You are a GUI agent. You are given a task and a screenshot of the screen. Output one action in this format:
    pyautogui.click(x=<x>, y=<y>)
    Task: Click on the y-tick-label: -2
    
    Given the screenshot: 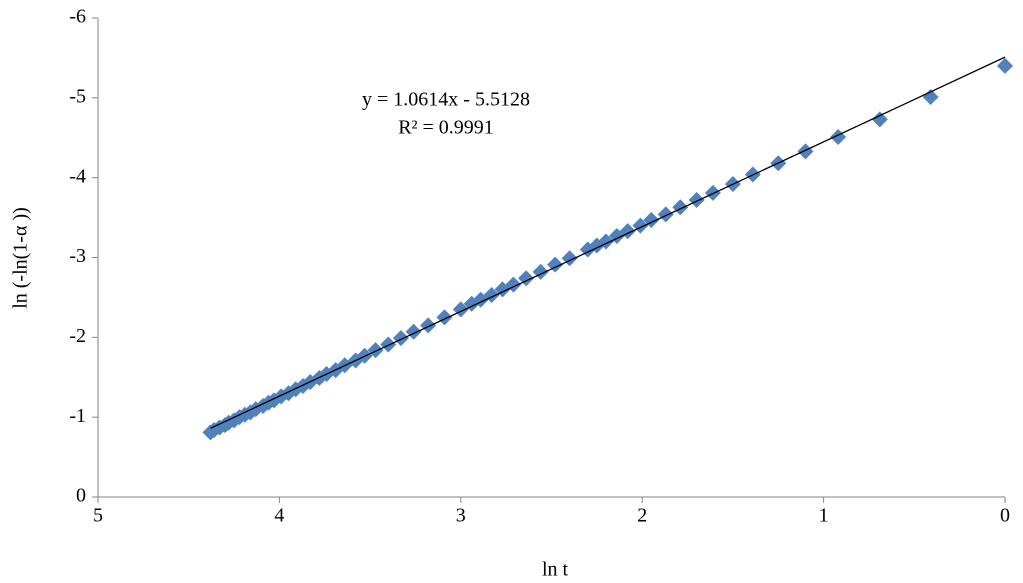 What is the action you would take?
    pyautogui.click(x=77, y=336)
    